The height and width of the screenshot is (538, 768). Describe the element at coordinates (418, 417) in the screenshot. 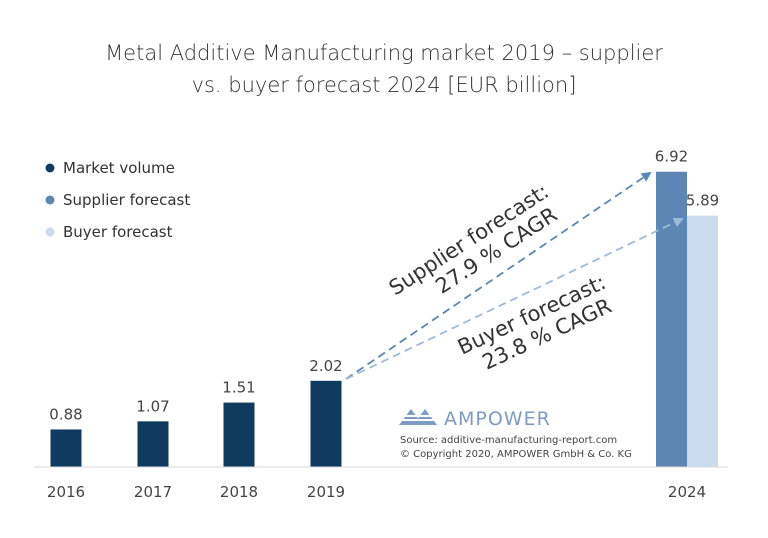

I see `ampower-logo-icon` at that location.